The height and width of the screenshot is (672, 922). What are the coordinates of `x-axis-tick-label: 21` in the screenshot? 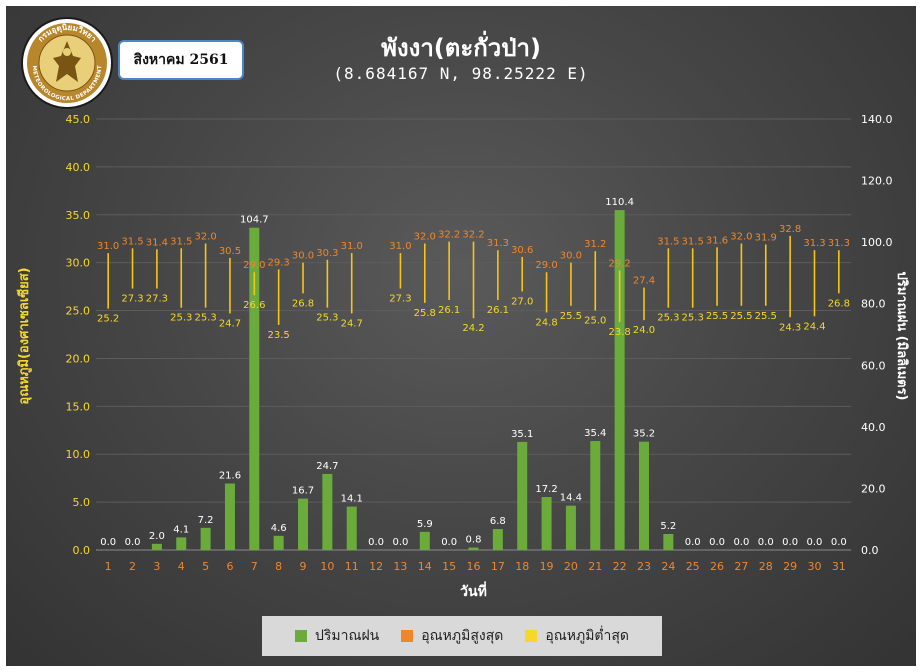 It's located at (595, 566).